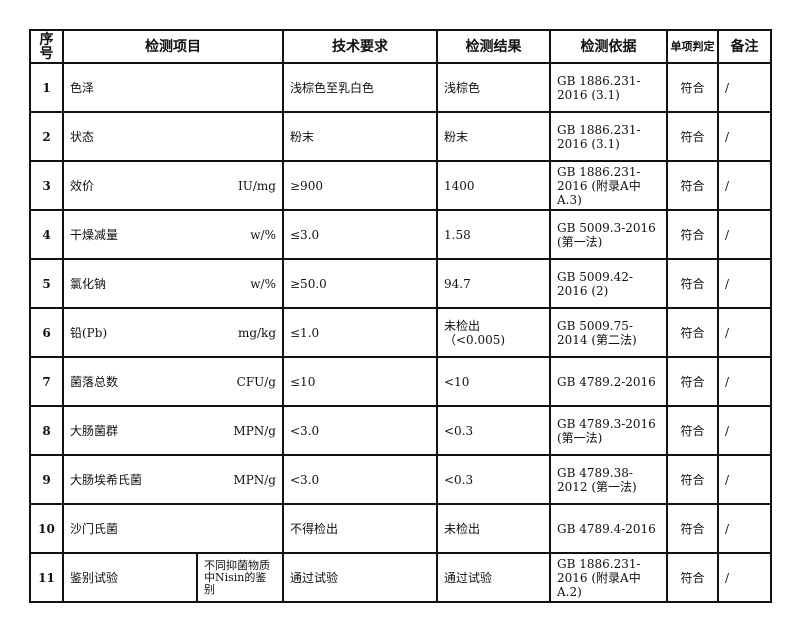 The image size is (800, 630). Describe the element at coordinates (493, 577) in the screenshot. I see `row-result: 通过试验` at that location.